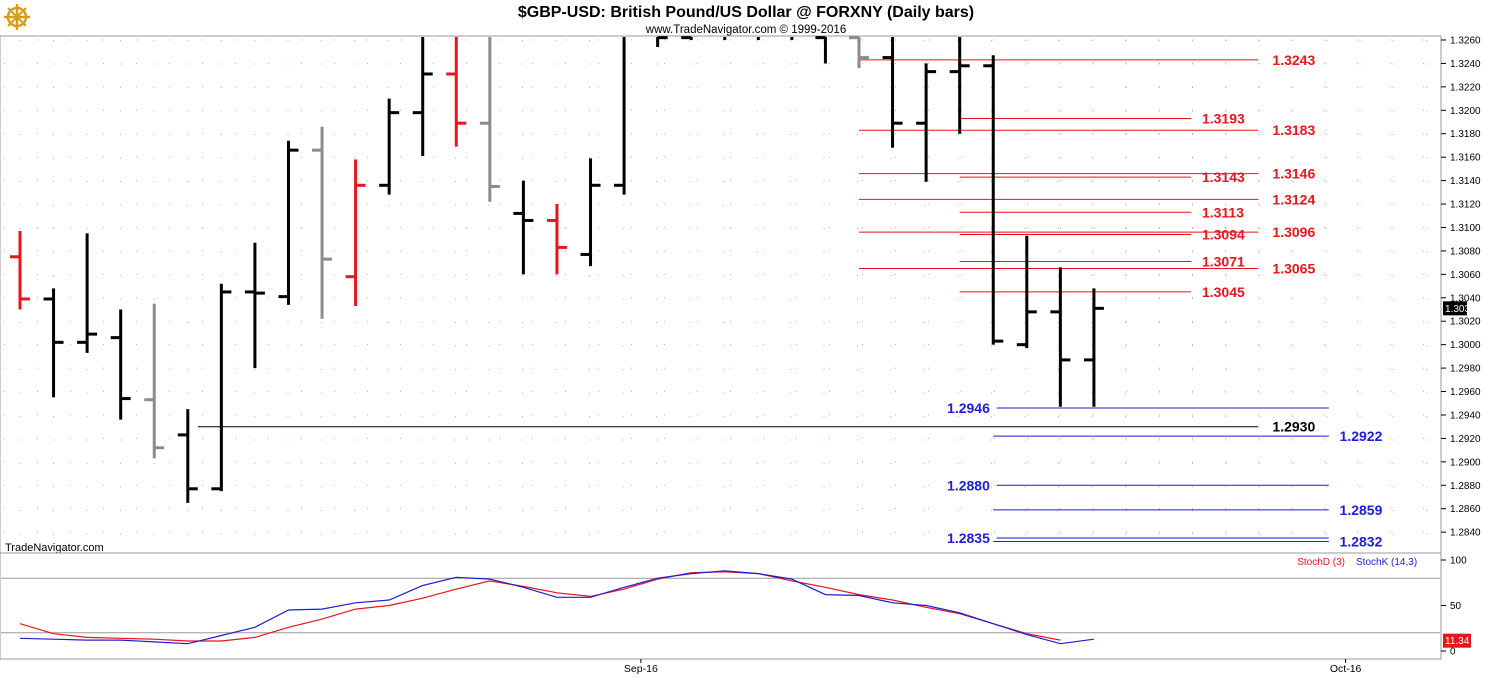 This screenshot has width=1492, height=678. I want to click on level-label: 1.3183, so click(1293, 130).